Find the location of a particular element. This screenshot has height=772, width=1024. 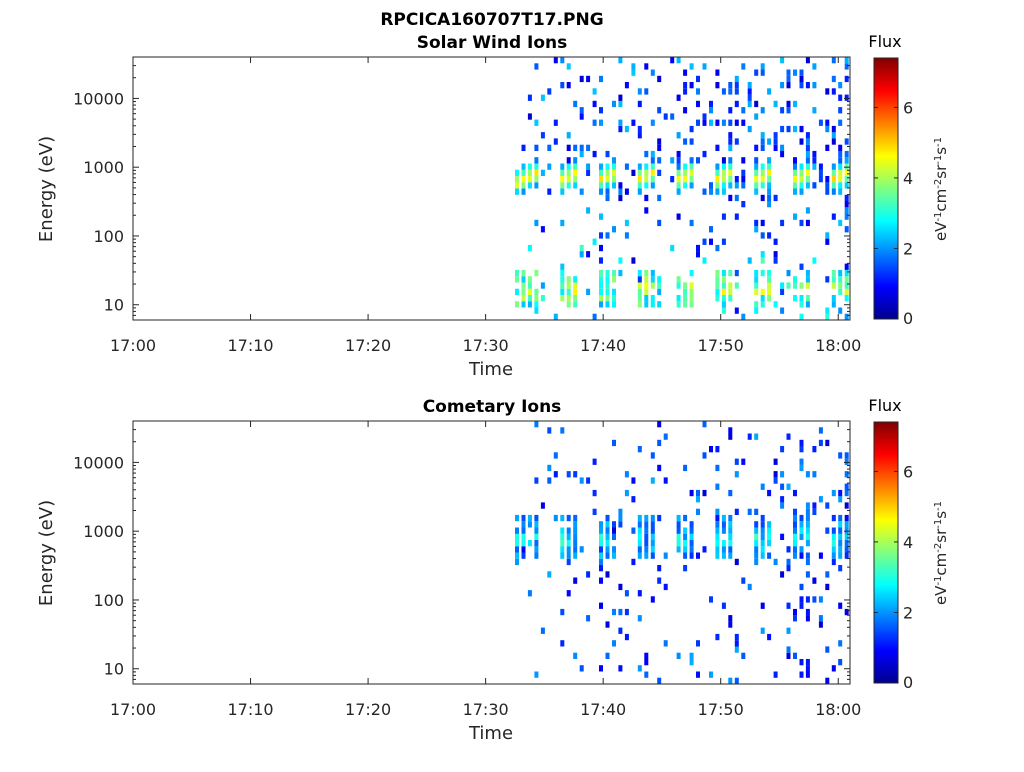

colorbar: Flux 0 2 4 6 eV-1cm-2sr-1s-1 is located at coordinates (909, 180).